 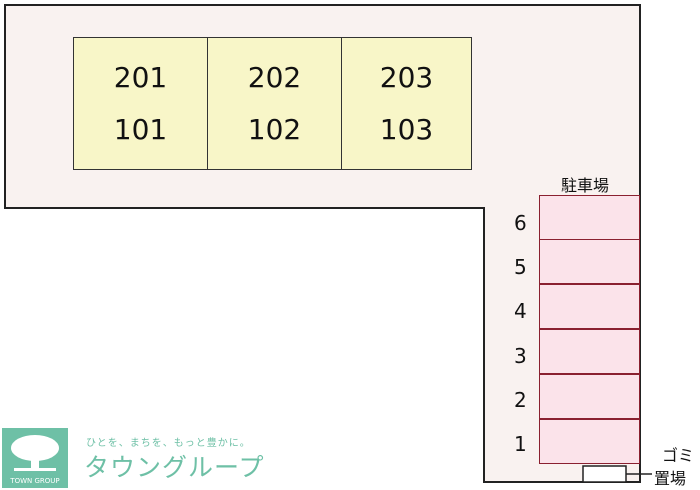 What do you see at coordinates (520, 311) in the screenshot?
I see `parking-number: 4` at bounding box center [520, 311].